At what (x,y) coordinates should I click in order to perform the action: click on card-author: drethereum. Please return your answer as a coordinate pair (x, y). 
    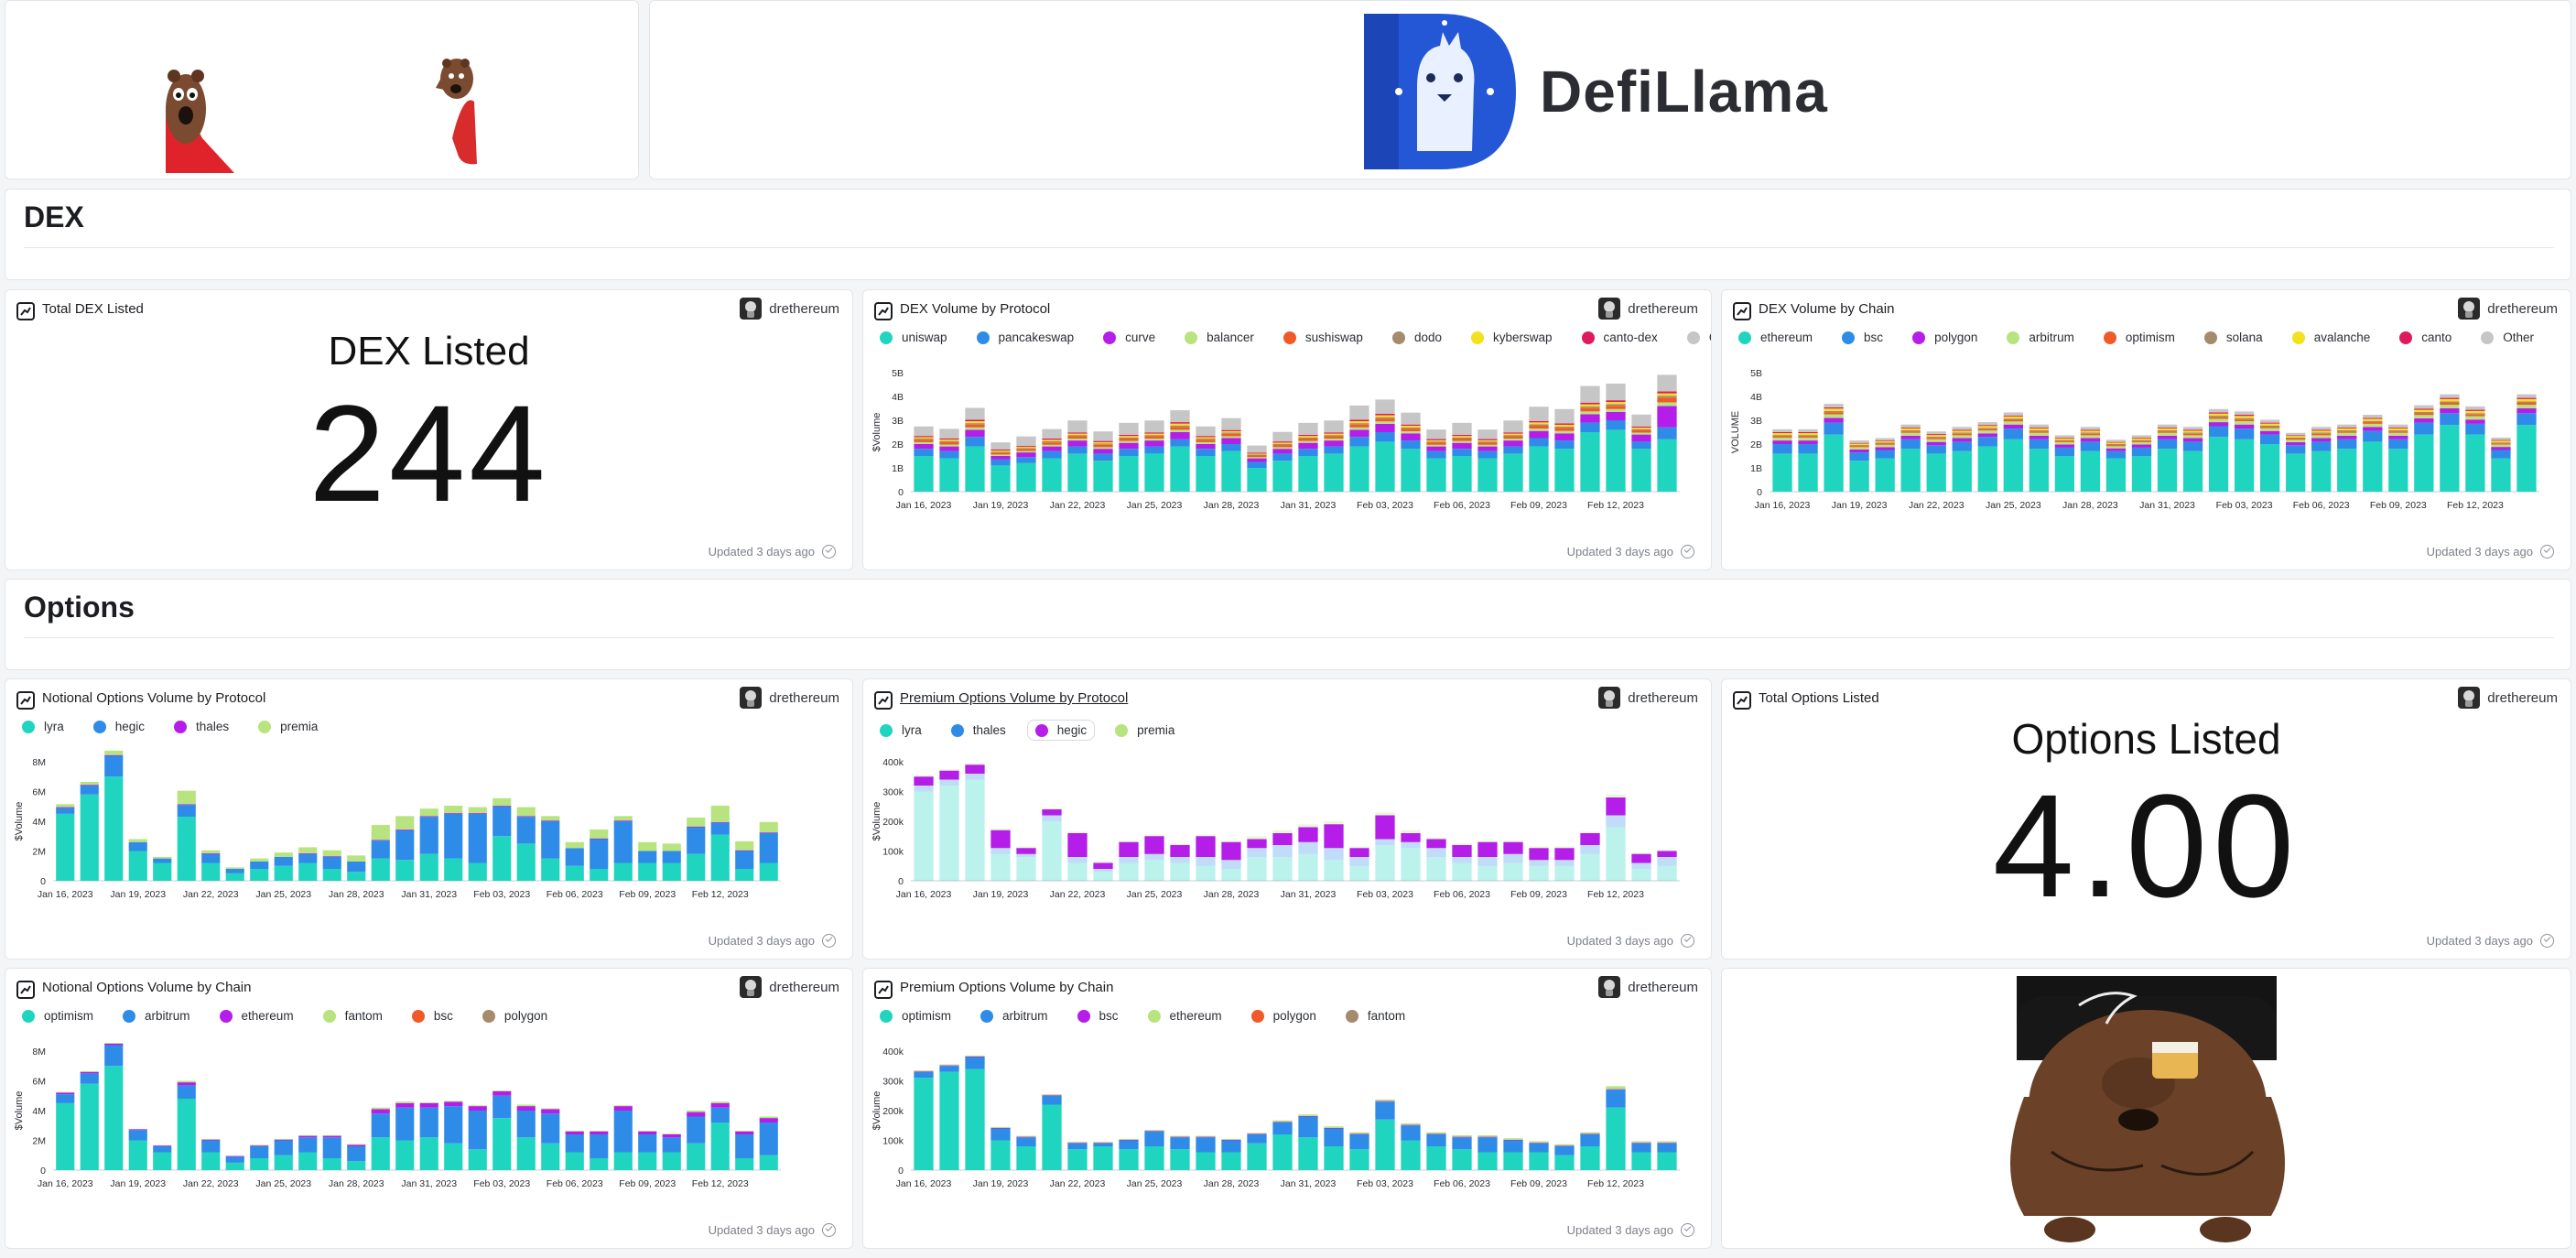
    Looking at the image, I should click on (1648, 987).